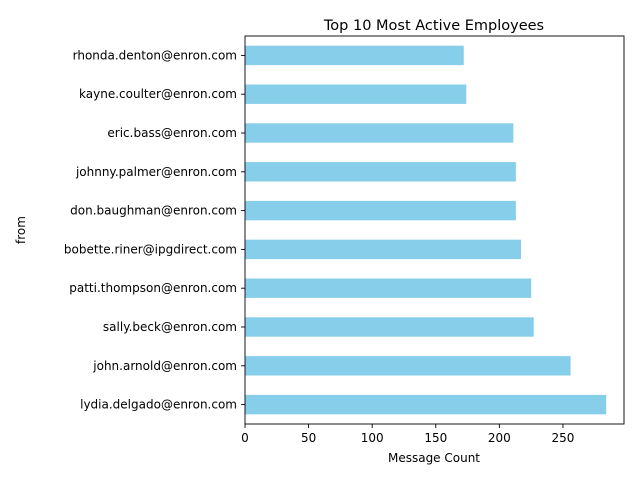 This screenshot has width=640, height=480. What do you see at coordinates (158, 405) in the screenshot?
I see `y-tick-label: lydia.delgado@enron.com` at bounding box center [158, 405].